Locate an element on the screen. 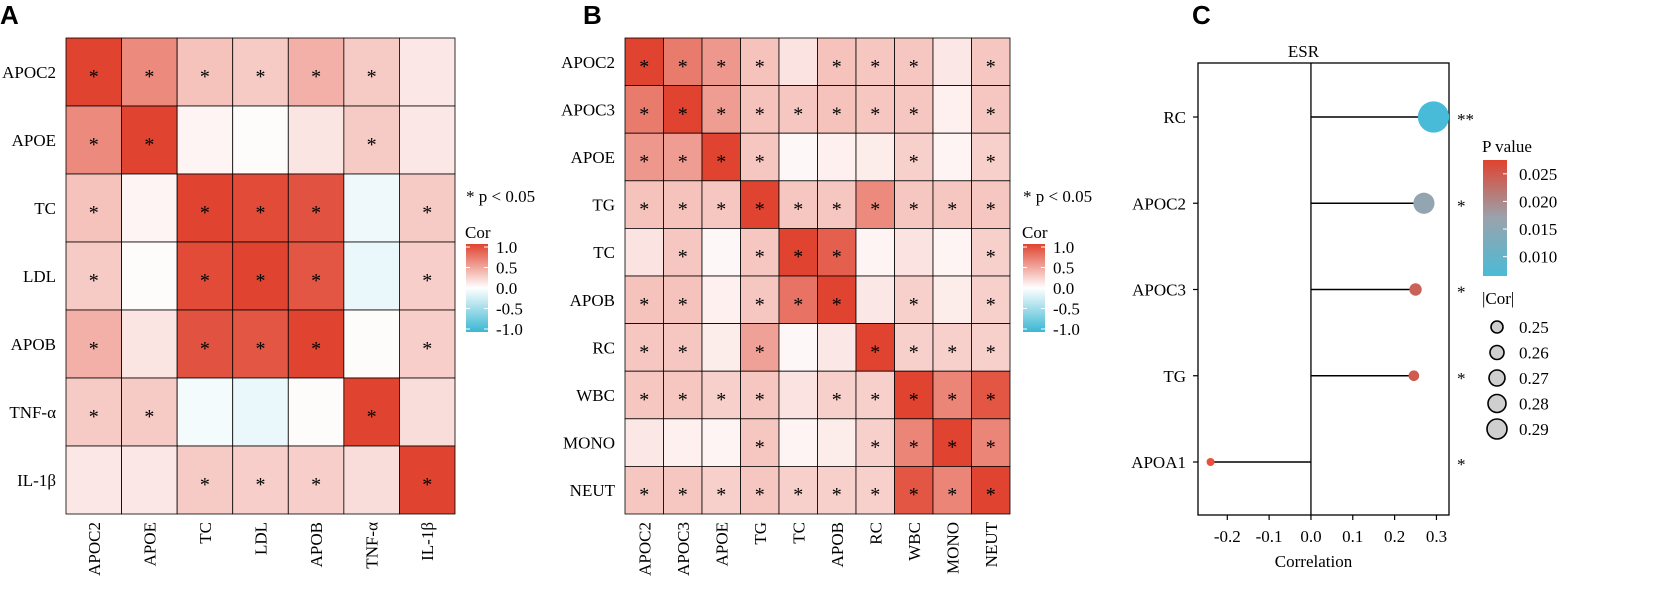  legend-tick-label: 1.0 is located at coordinates (1063, 247).